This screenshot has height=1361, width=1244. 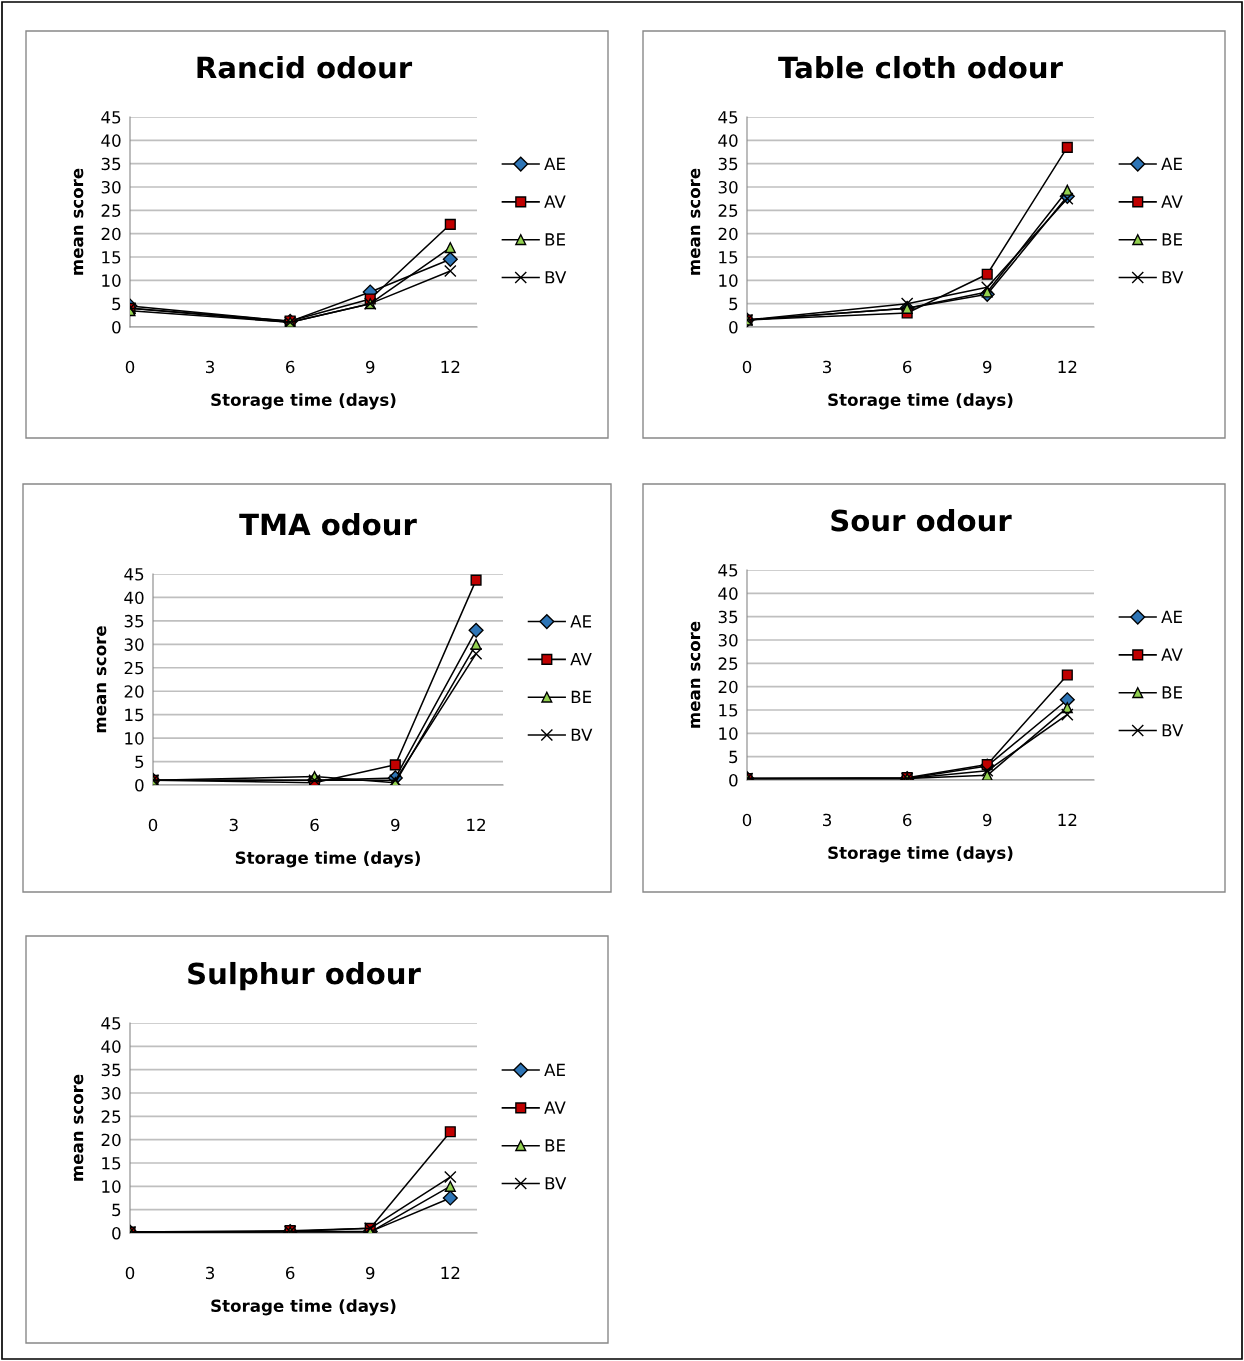 What do you see at coordinates (328, 524) in the screenshot?
I see `chart-title: TMA odour` at bounding box center [328, 524].